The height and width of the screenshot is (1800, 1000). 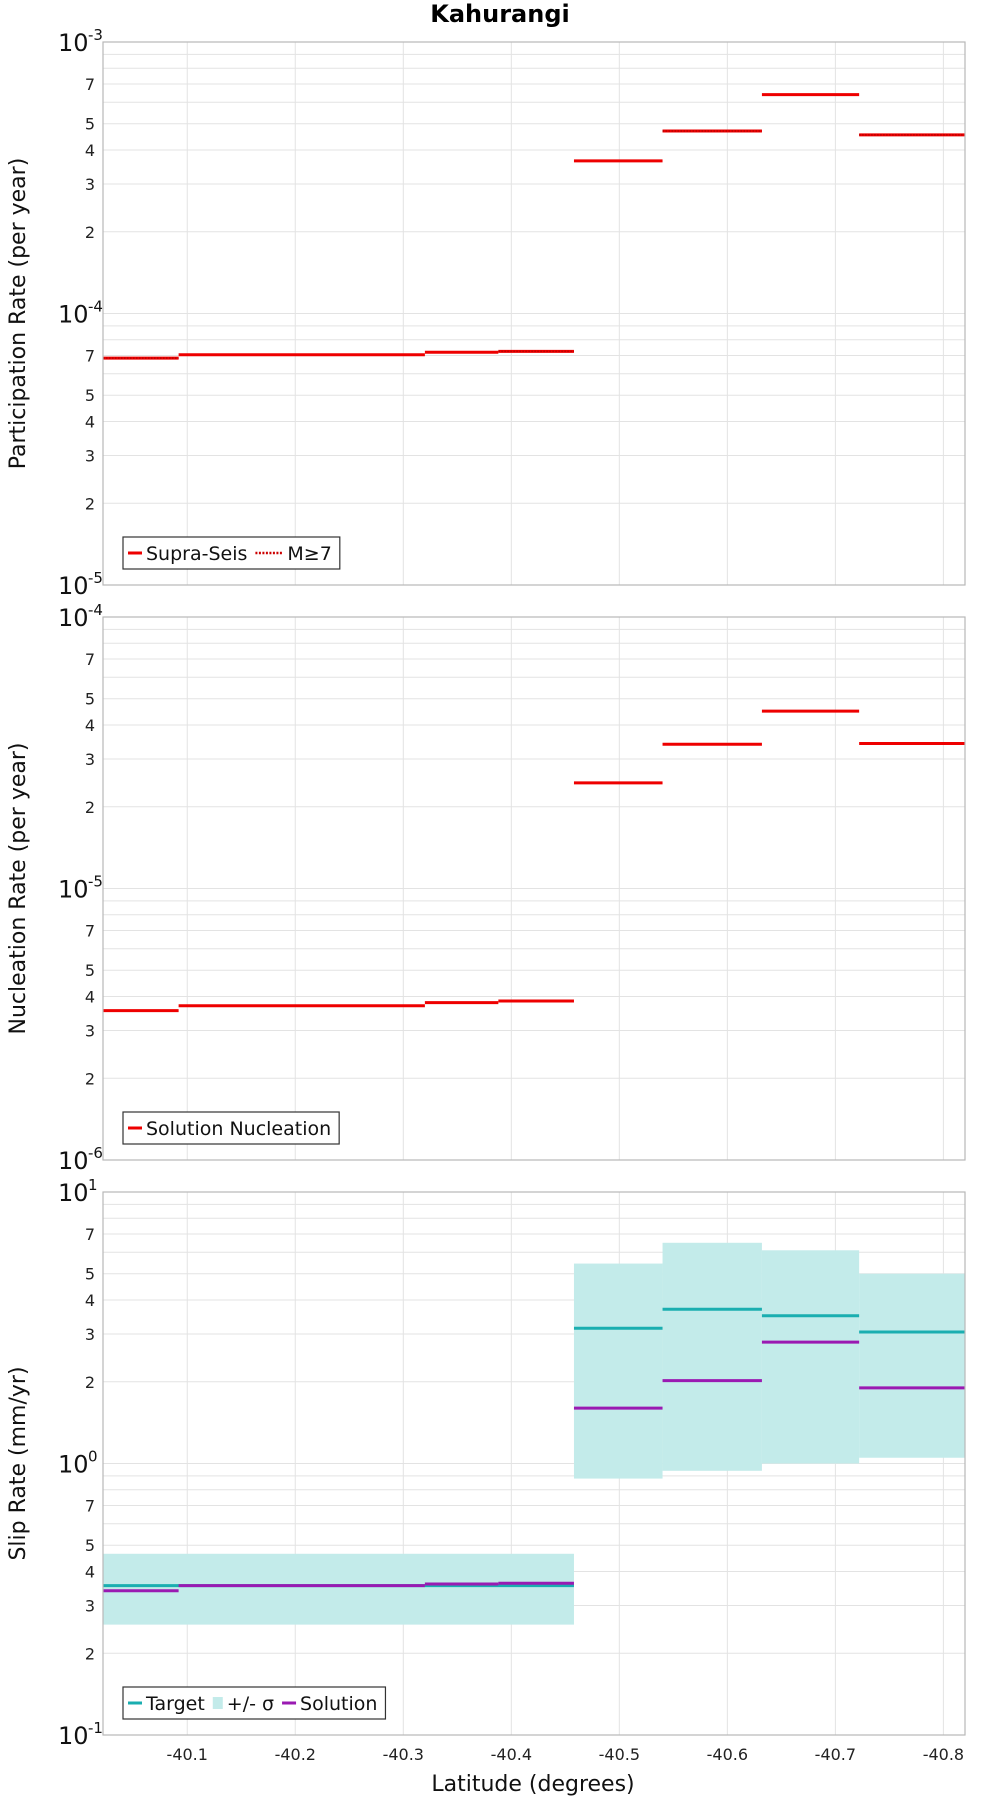 What do you see at coordinates (295, 1754) in the screenshot?
I see `x-tick-label: -40.2` at bounding box center [295, 1754].